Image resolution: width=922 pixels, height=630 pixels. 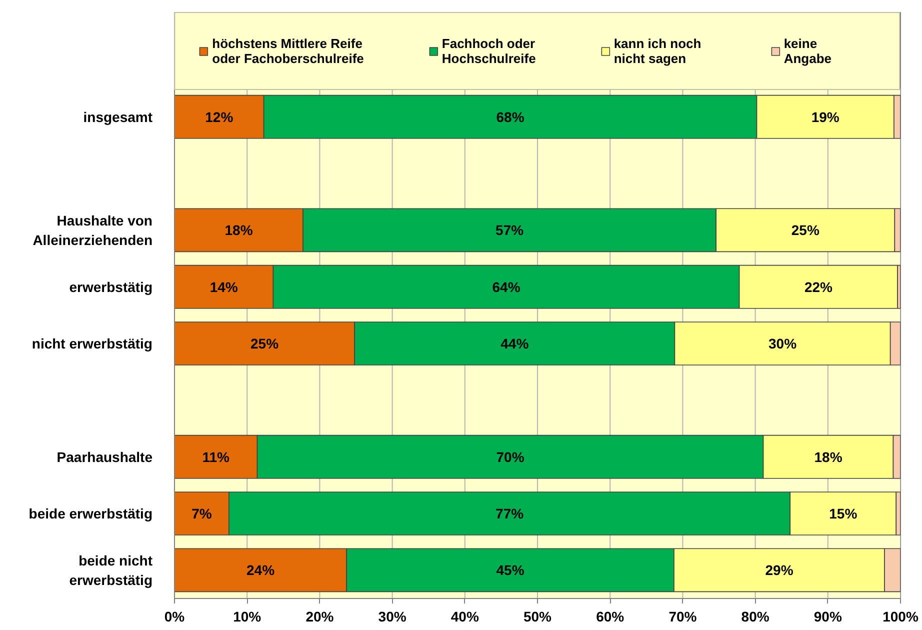 I want to click on x-tick-label: 100%, so click(x=900, y=616).